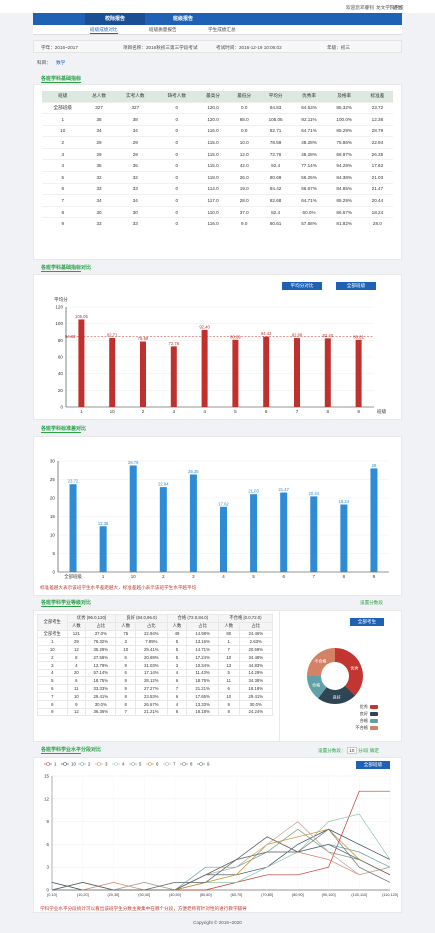 The width and height of the screenshot is (435, 933). Describe the element at coordinates (101, 642) in the screenshot. I see `table-cell: 76.32%` at that location.